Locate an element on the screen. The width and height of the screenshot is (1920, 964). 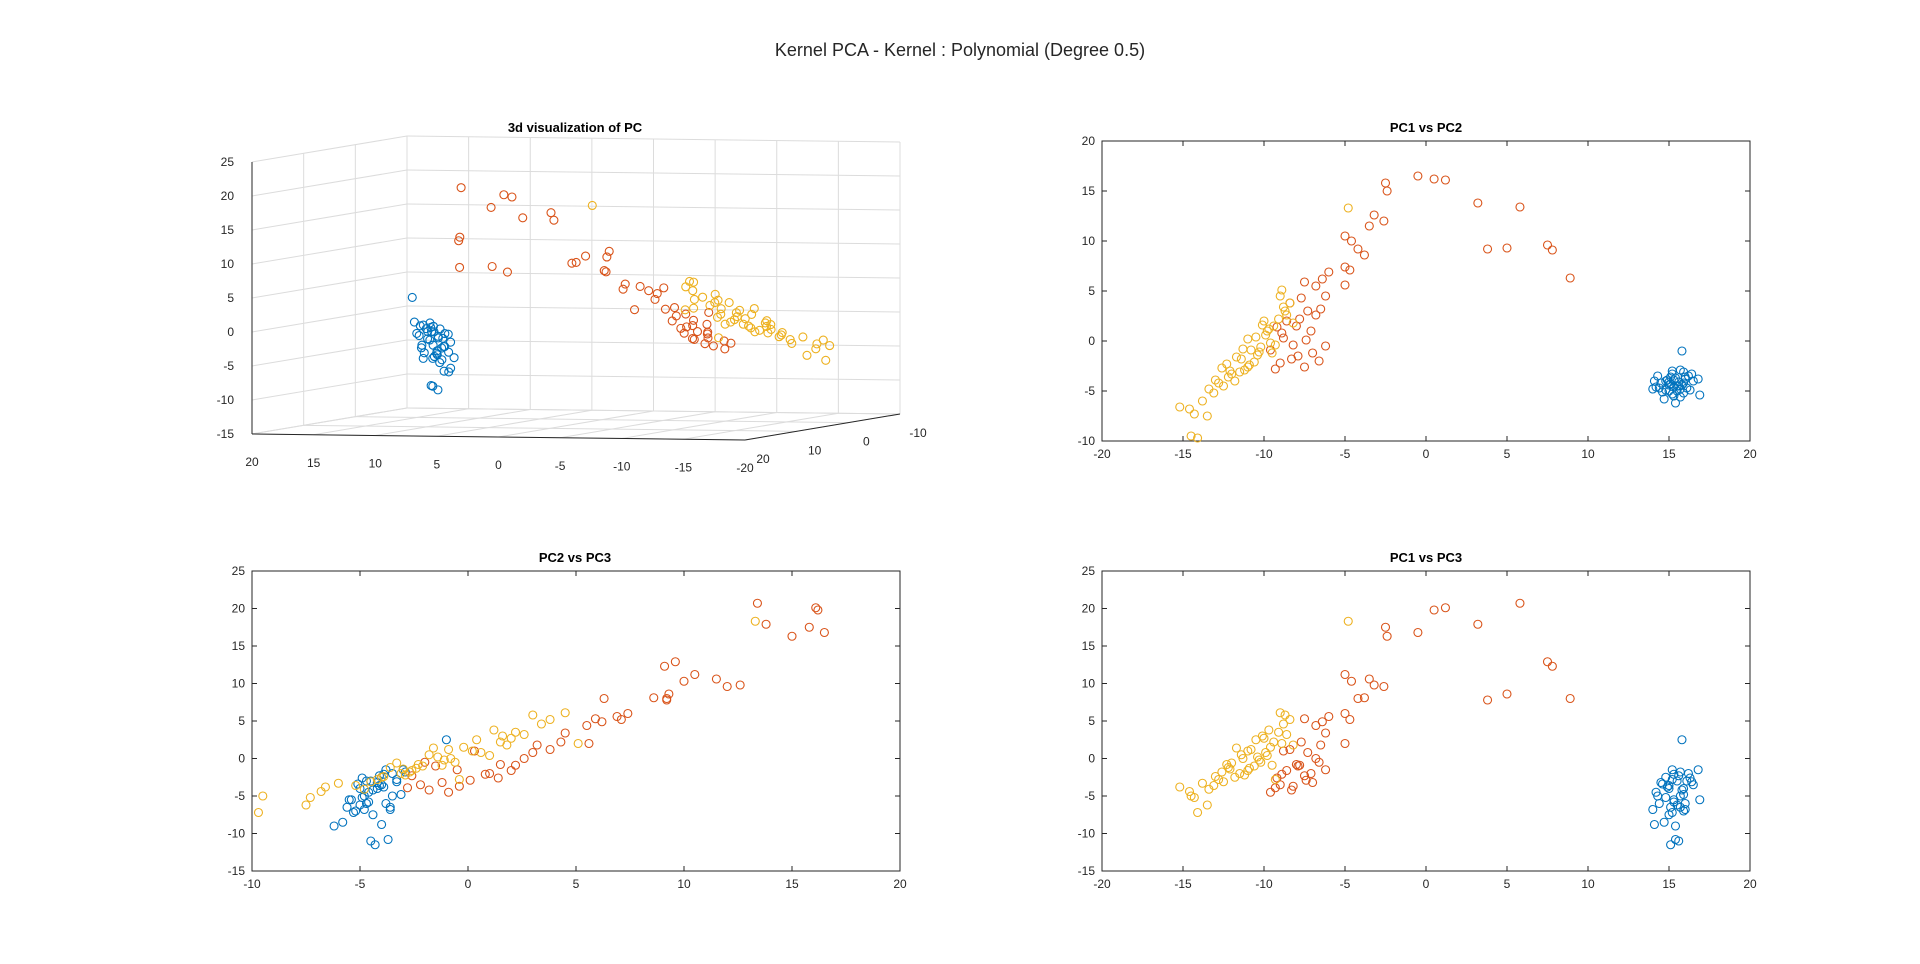
plot-frame-pc1-pc3 is located at coordinates (1426, 721).